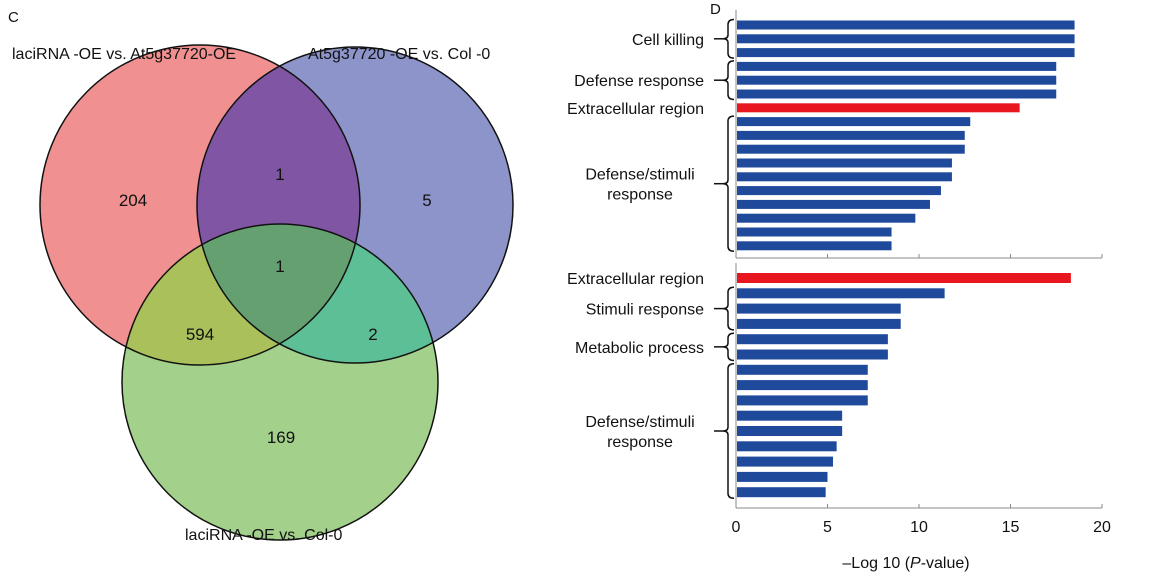 The image size is (1154, 585). I want to click on group-label: Defense response, so click(639, 81).